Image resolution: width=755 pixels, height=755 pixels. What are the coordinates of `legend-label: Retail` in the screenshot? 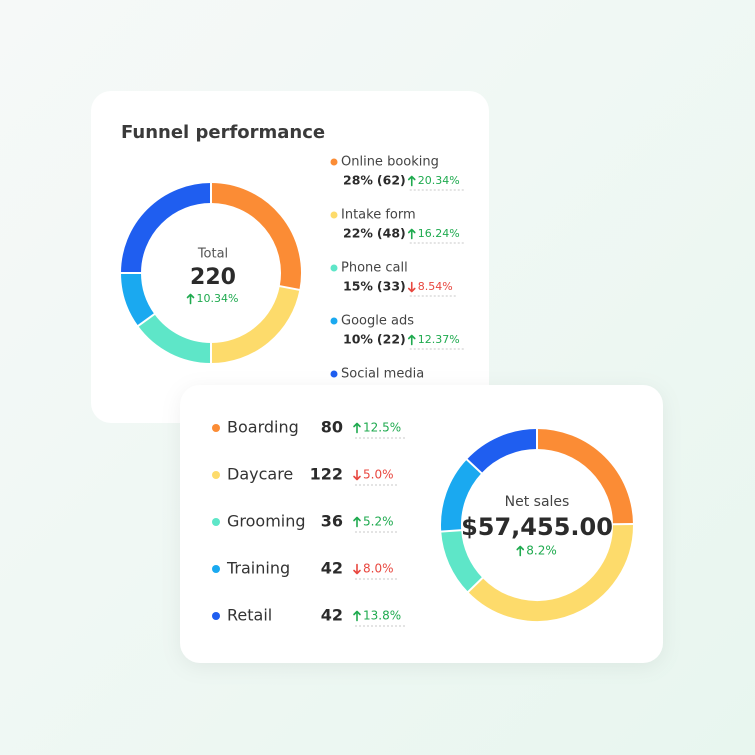 It's located at (249, 615).